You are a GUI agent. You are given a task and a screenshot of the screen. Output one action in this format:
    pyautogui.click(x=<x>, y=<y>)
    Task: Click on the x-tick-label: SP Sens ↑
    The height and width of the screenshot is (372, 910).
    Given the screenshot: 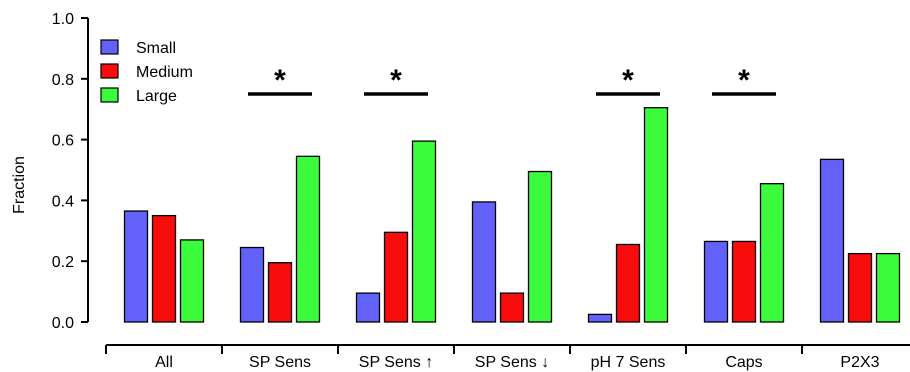 What is the action you would take?
    pyautogui.click(x=396, y=362)
    